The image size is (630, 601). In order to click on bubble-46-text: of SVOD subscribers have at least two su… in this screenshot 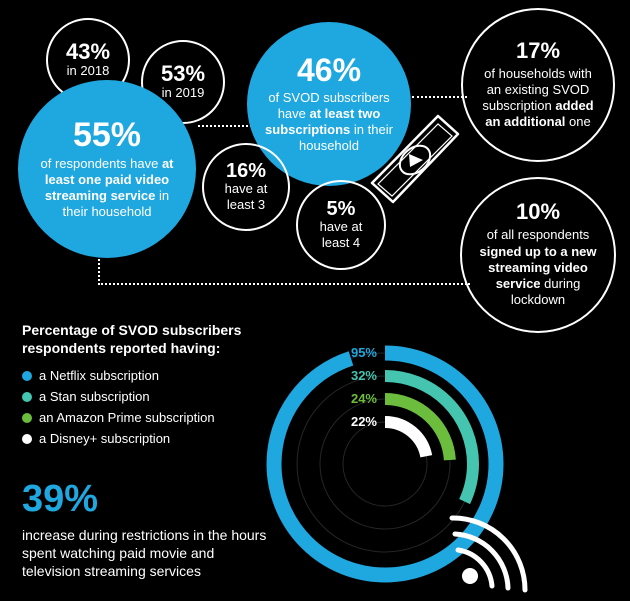, I will do `click(329, 121)`.